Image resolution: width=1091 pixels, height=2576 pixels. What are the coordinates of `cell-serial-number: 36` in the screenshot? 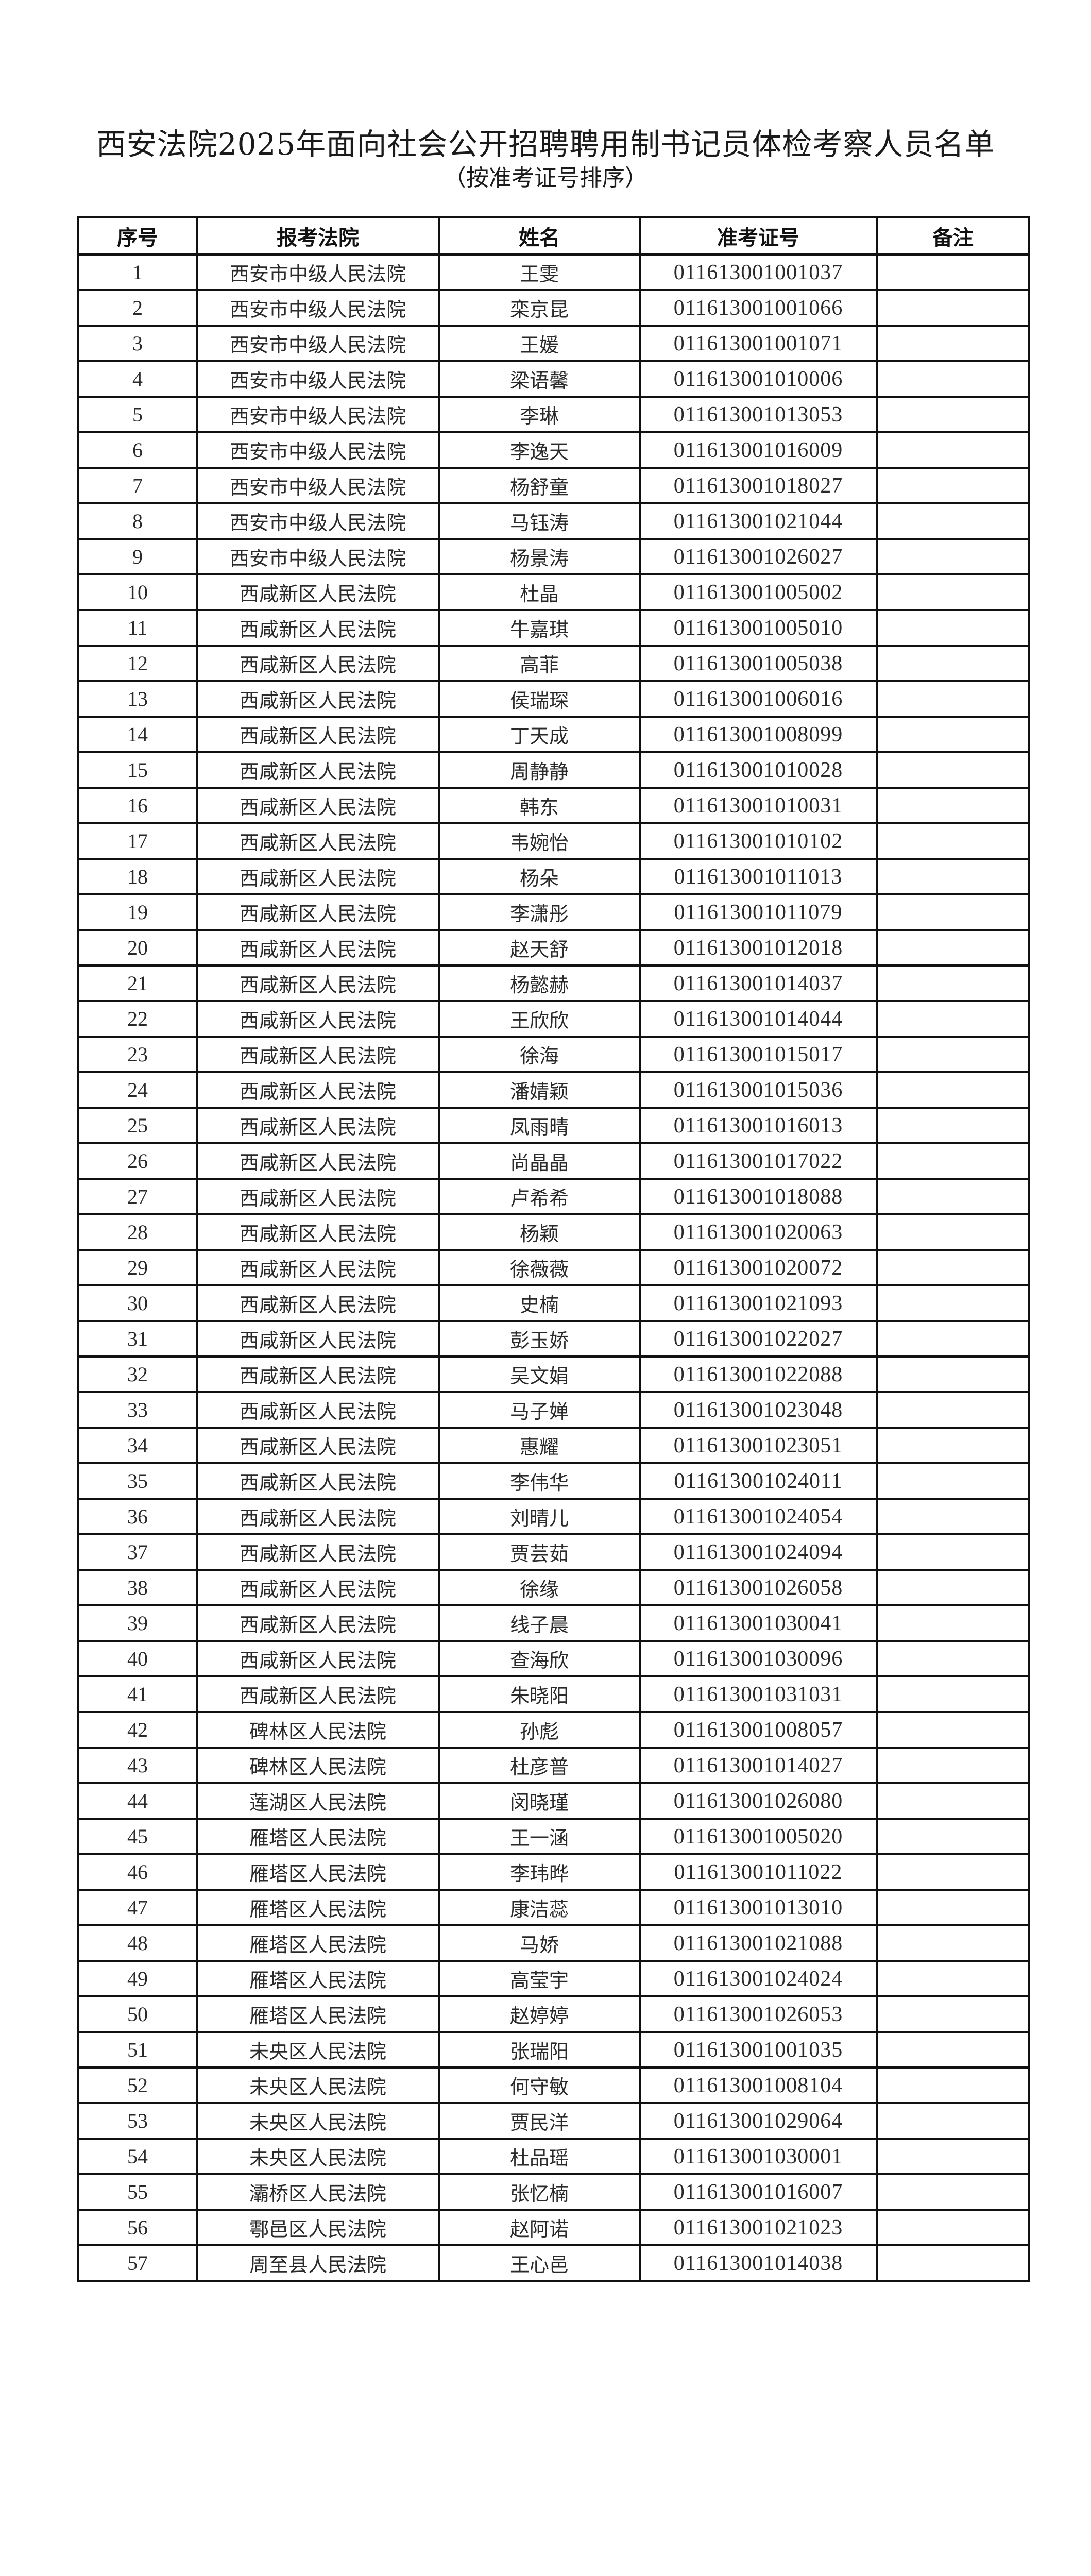 It's located at (137, 1517).